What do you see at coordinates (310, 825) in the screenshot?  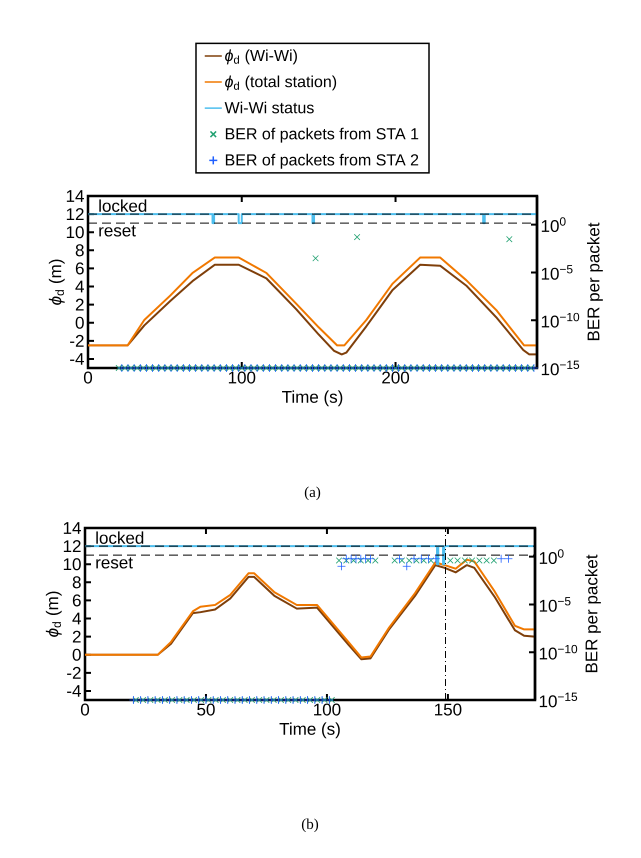 I see `text: (b)` at bounding box center [310, 825].